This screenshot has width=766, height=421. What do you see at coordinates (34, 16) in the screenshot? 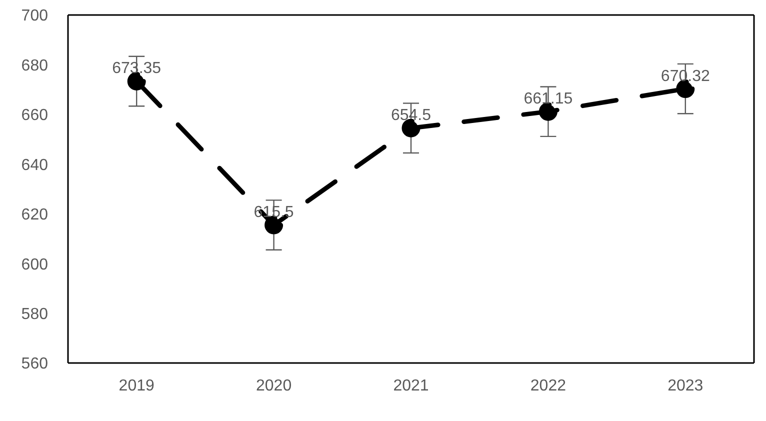
I see `y-tick-label: 700` at bounding box center [34, 16].